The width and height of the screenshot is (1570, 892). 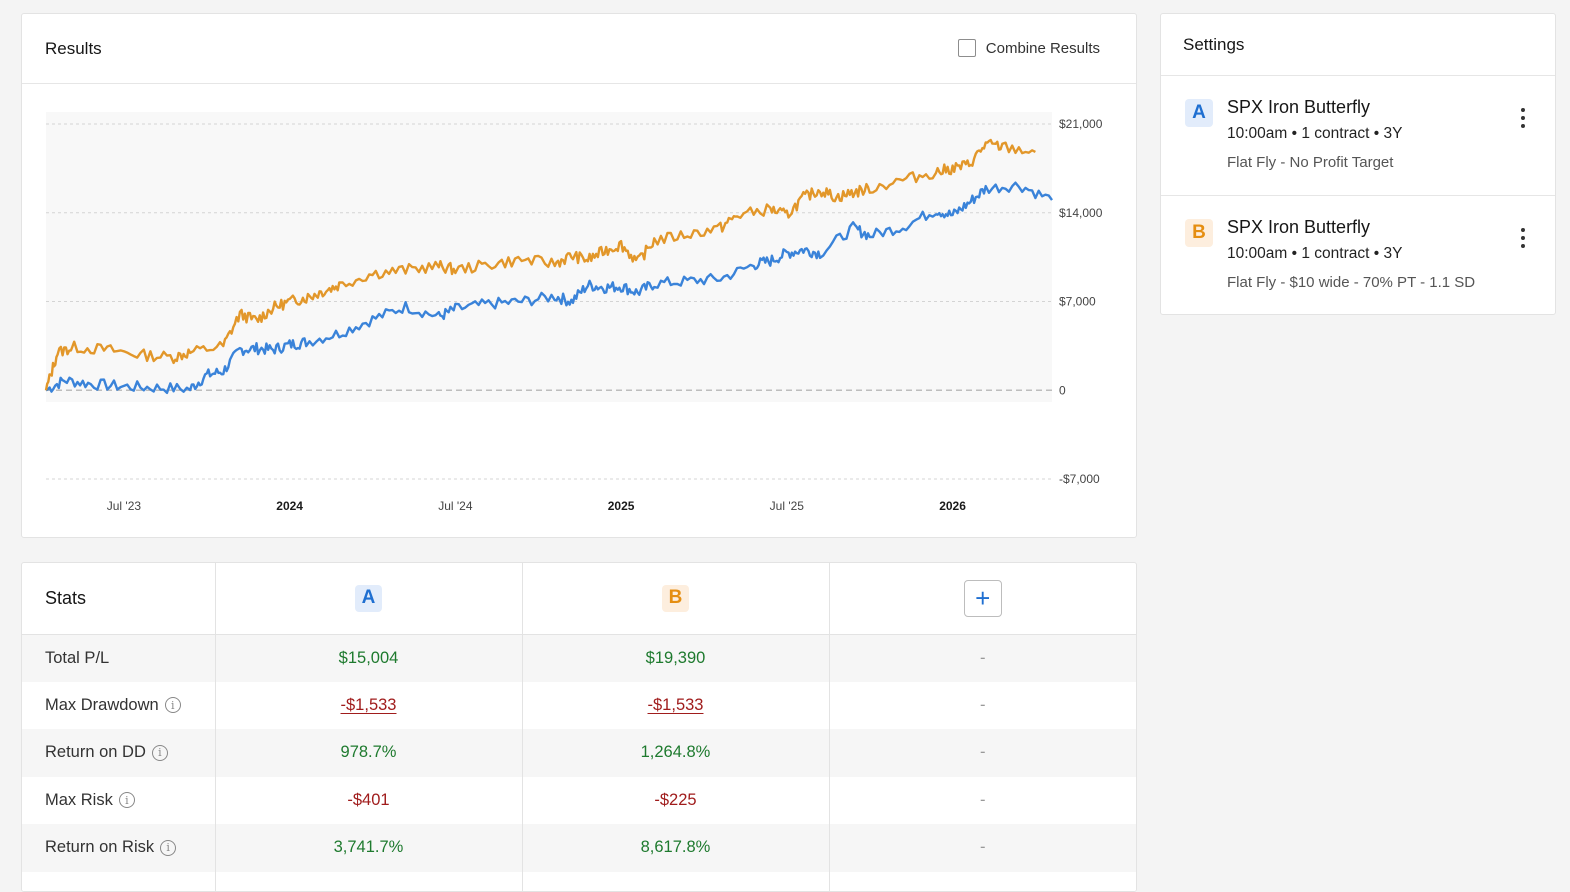 What do you see at coordinates (1199, 233) in the screenshot?
I see `strategy-badge-b: B` at bounding box center [1199, 233].